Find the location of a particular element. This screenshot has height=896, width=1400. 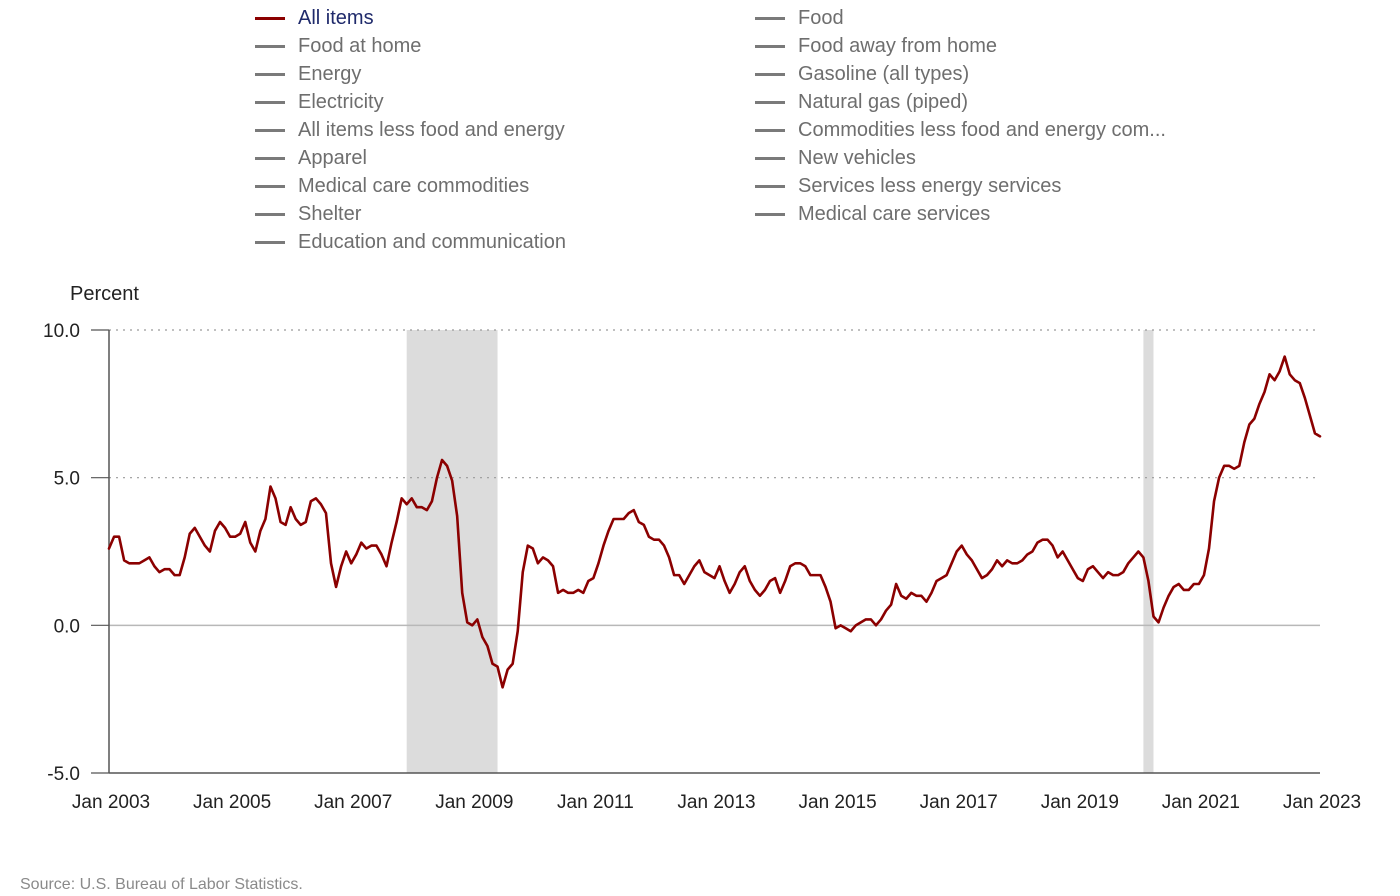

legend-item-electricity: Electricity is located at coordinates (319, 102).